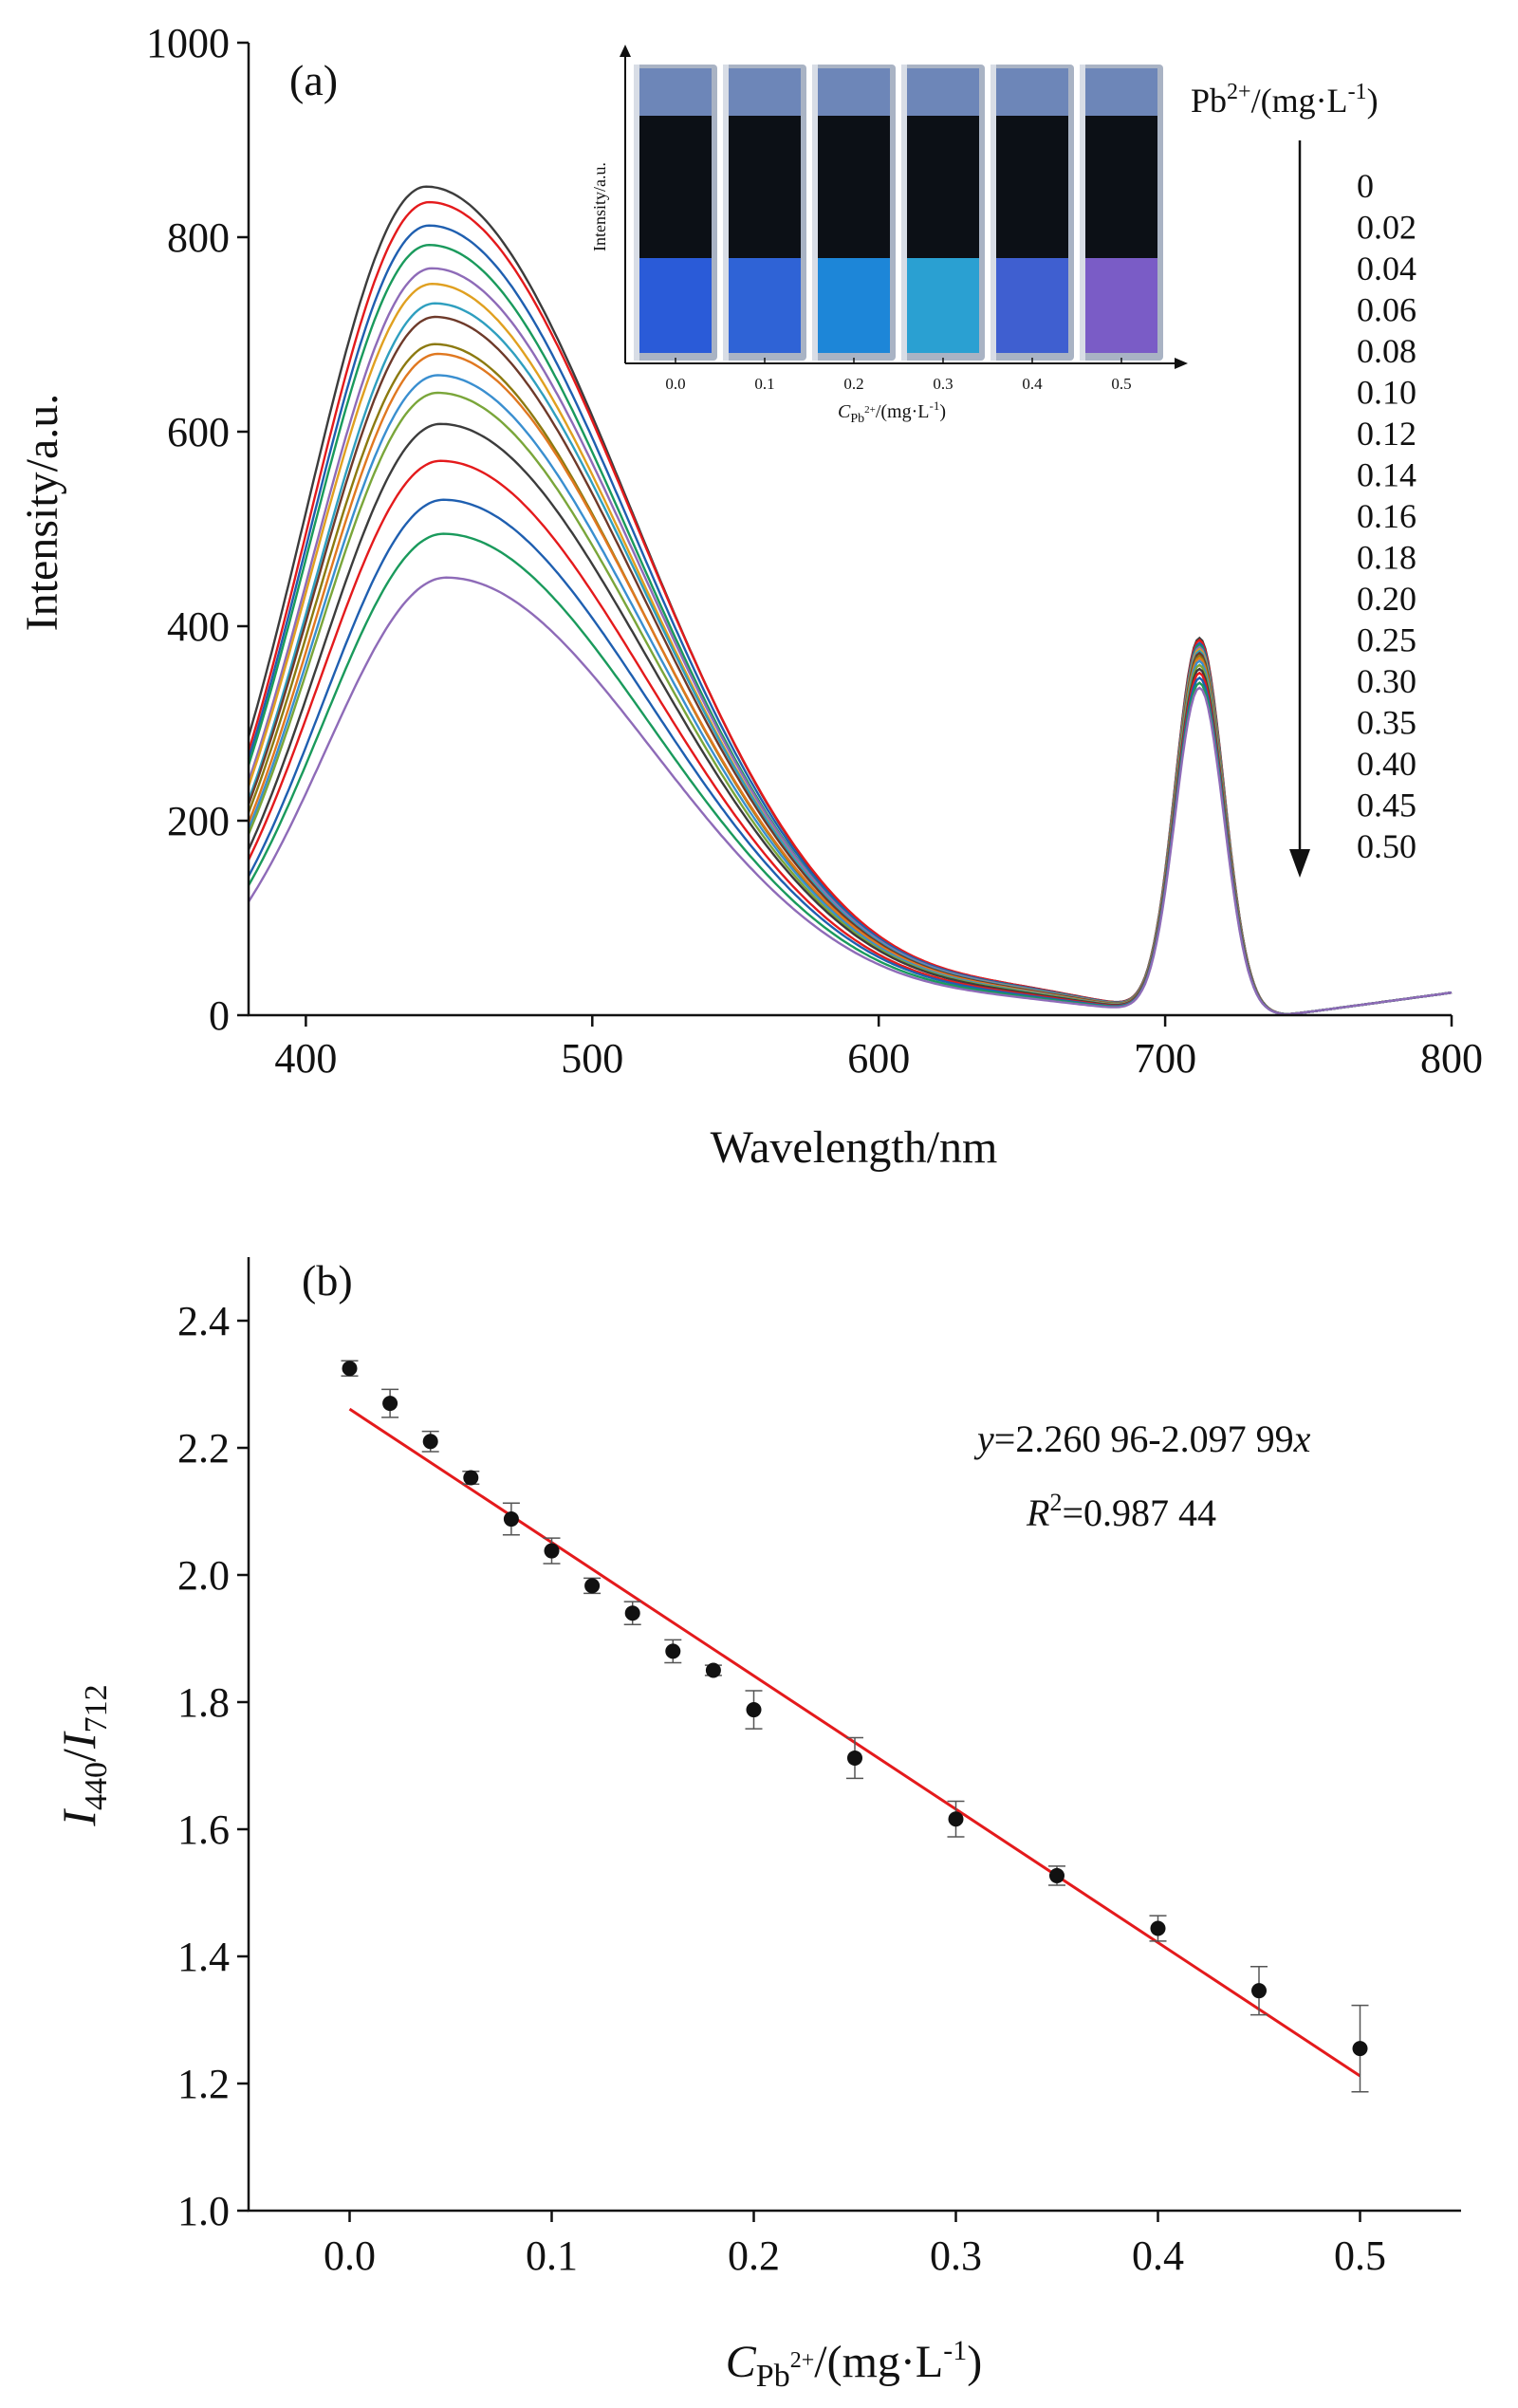  Describe the element at coordinates (203, 2211) in the screenshot. I see `y-tick-label: 1.0` at that location.